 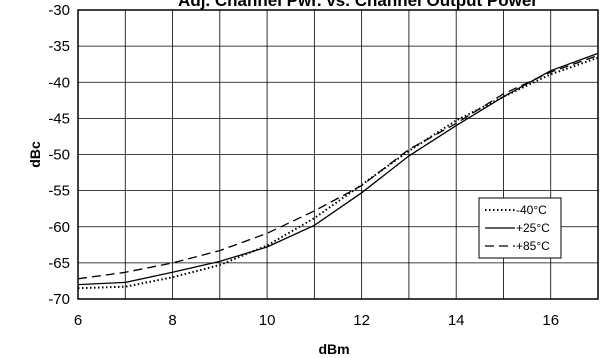 What do you see at coordinates (267, 320) in the screenshot?
I see `x-tick-label: 10` at bounding box center [267, 320].